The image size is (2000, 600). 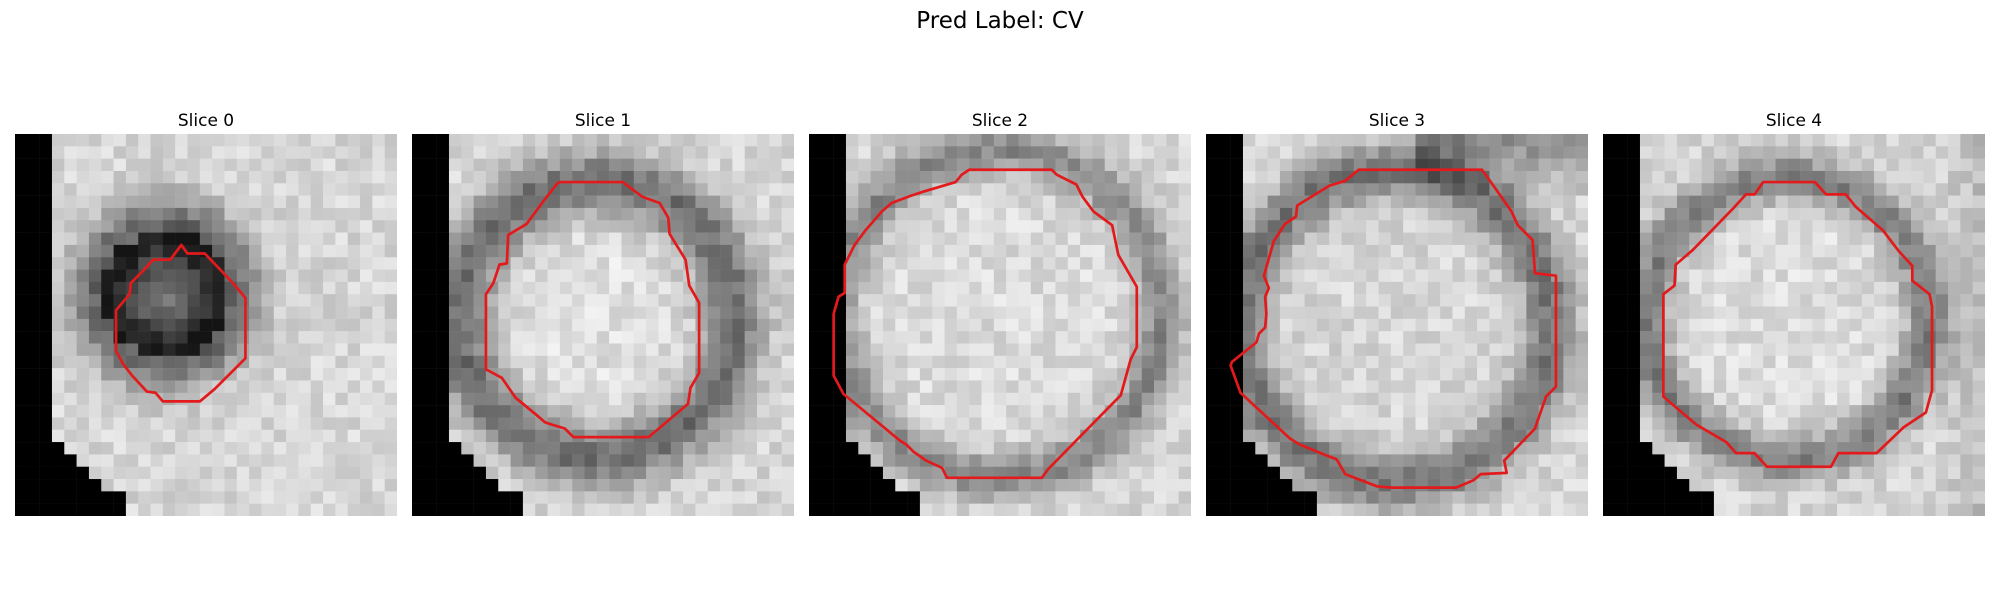 I want to click on slice-panel-3: Slice 3, so click(x=1397, y=313).